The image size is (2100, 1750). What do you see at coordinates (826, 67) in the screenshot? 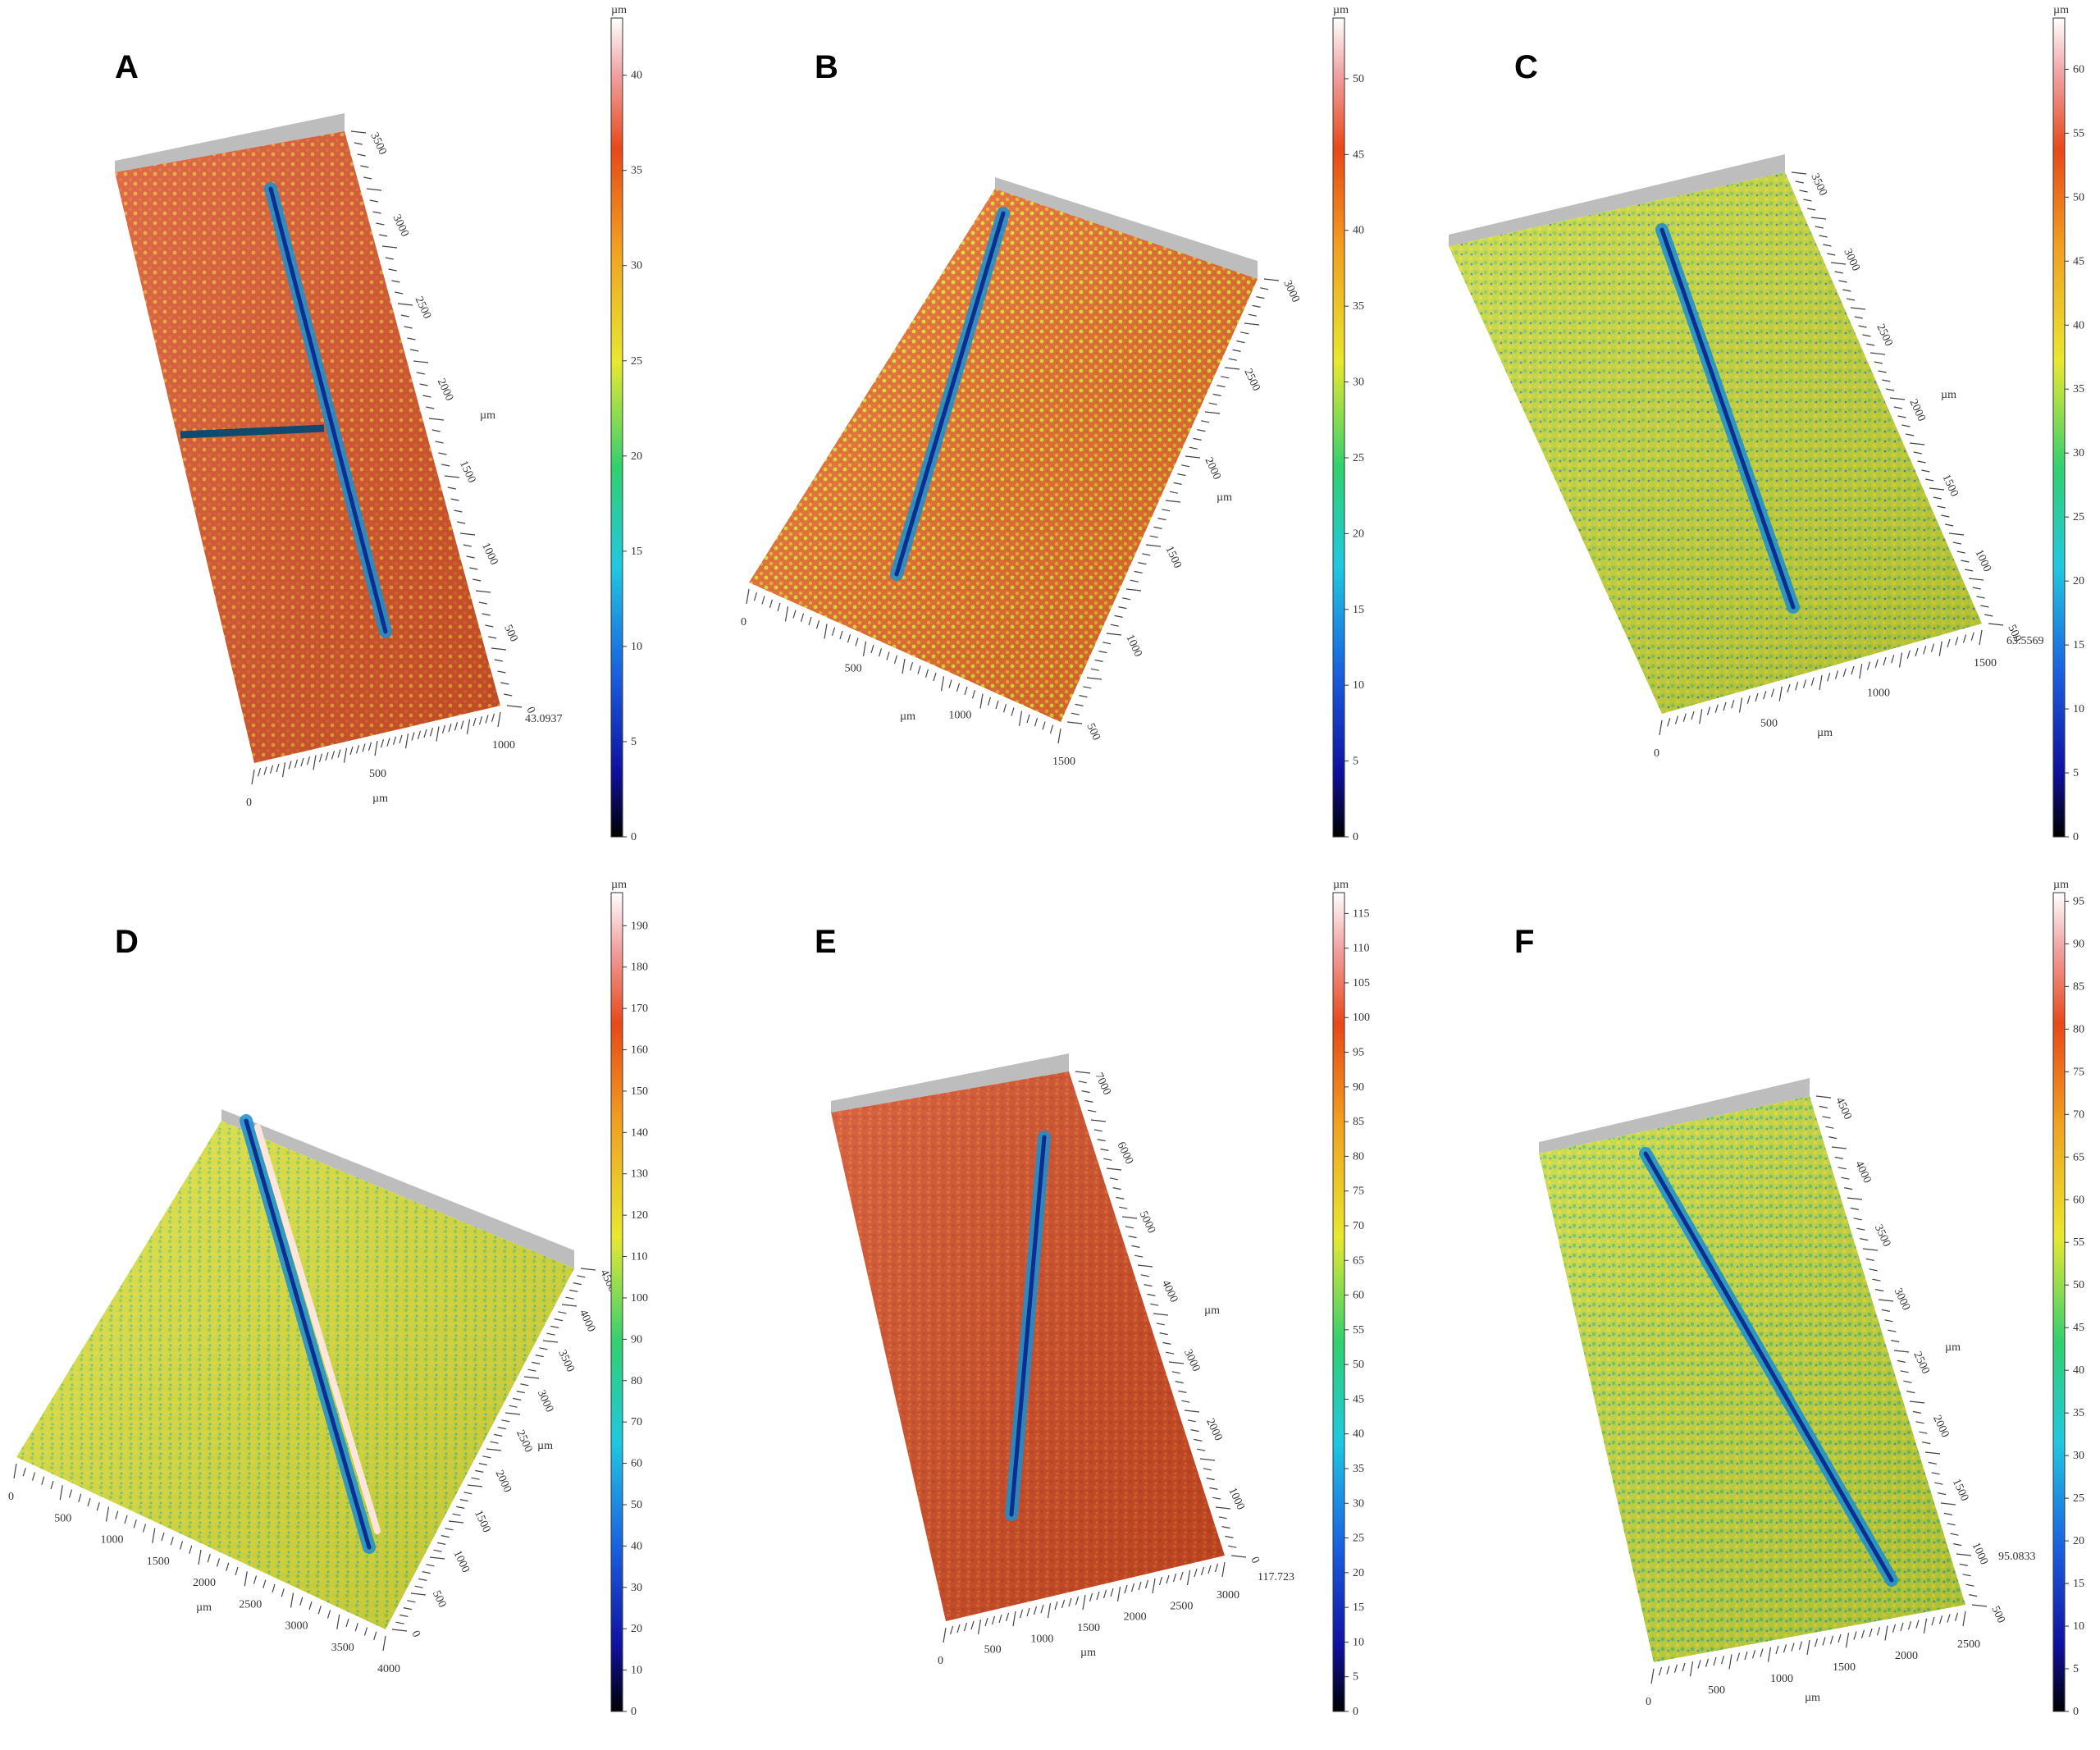
I see `panel-letter: B` at bounding box center [826, 67].